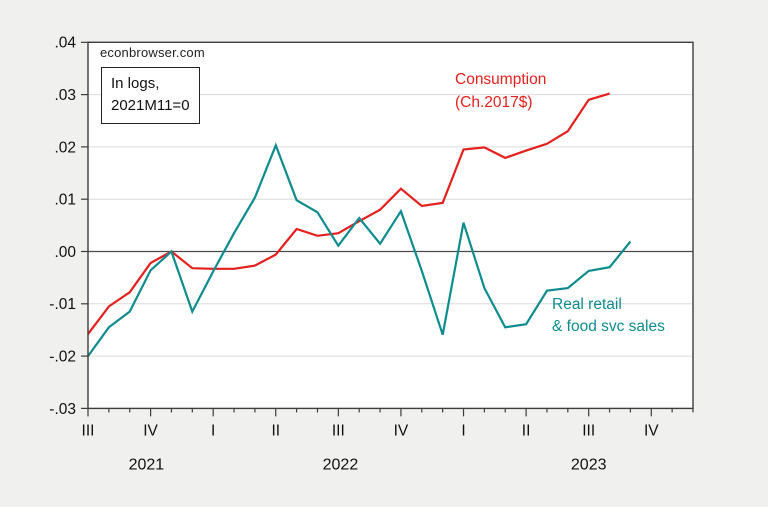  Describe the element at coordinates (500, 91) in the screenshot. I see `consumption-series-label: Consumption (Ch.2017$)` at that location.